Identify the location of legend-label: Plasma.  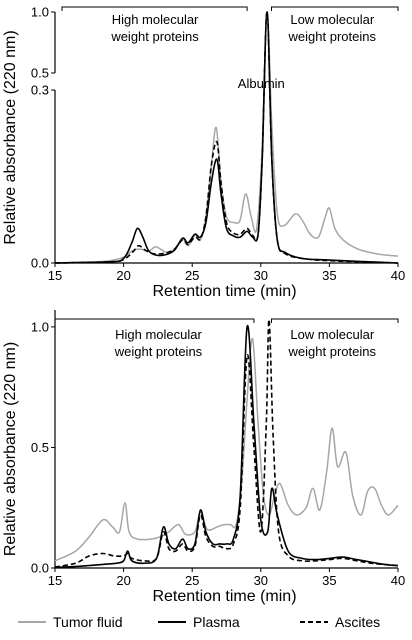
(216, 622).